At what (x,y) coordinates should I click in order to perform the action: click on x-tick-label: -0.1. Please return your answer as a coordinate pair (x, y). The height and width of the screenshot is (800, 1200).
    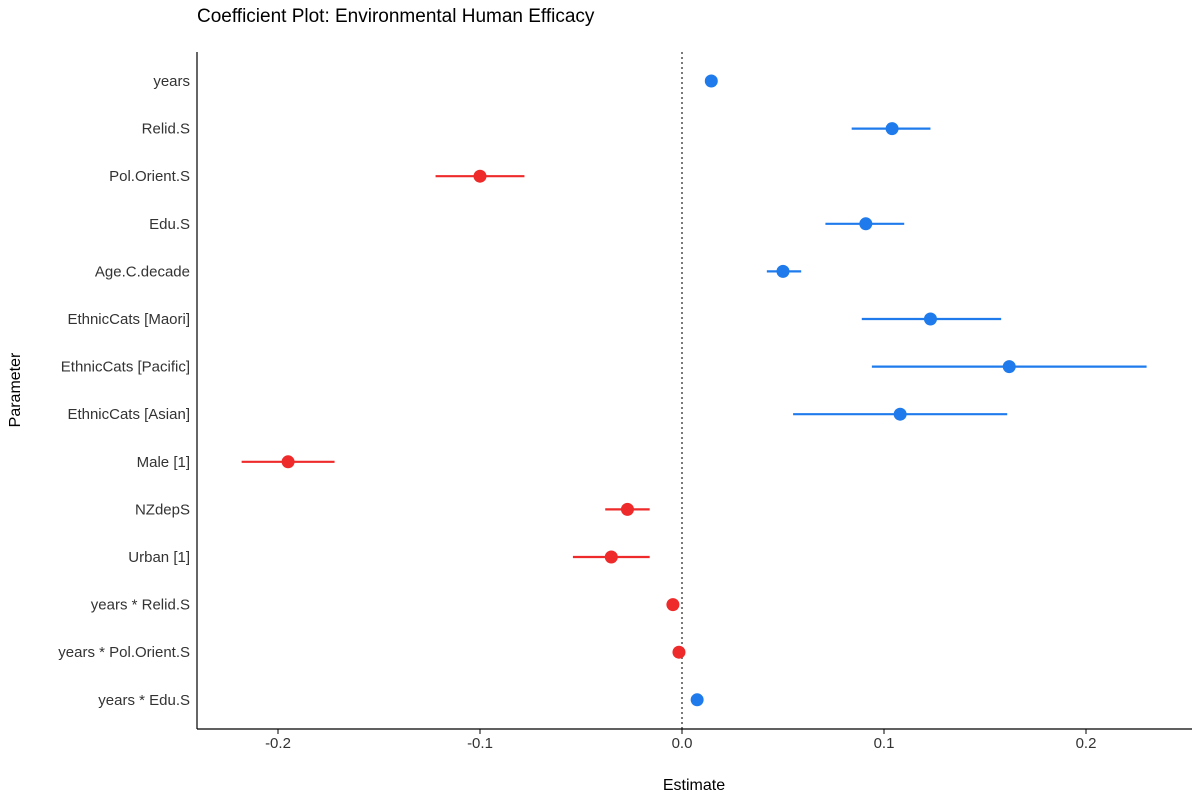
    Looking at the image, I should click on (480, 743).